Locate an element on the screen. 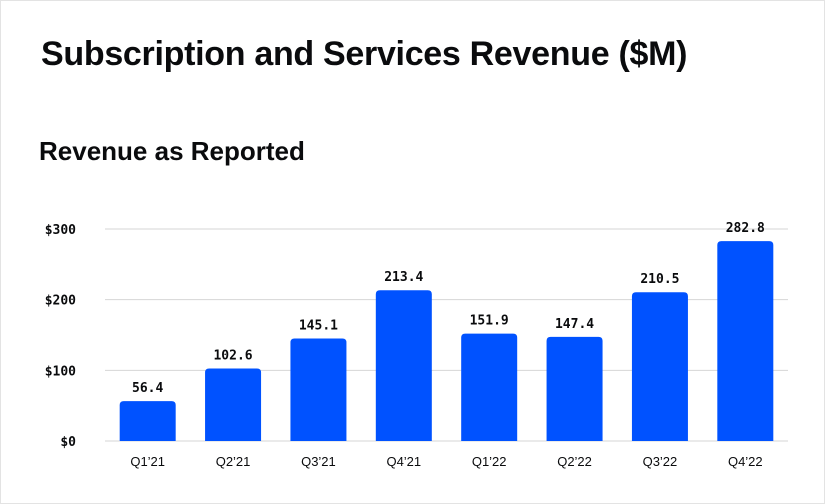  x-tick-label: Q1’21 is located at coordinates (147, 461).